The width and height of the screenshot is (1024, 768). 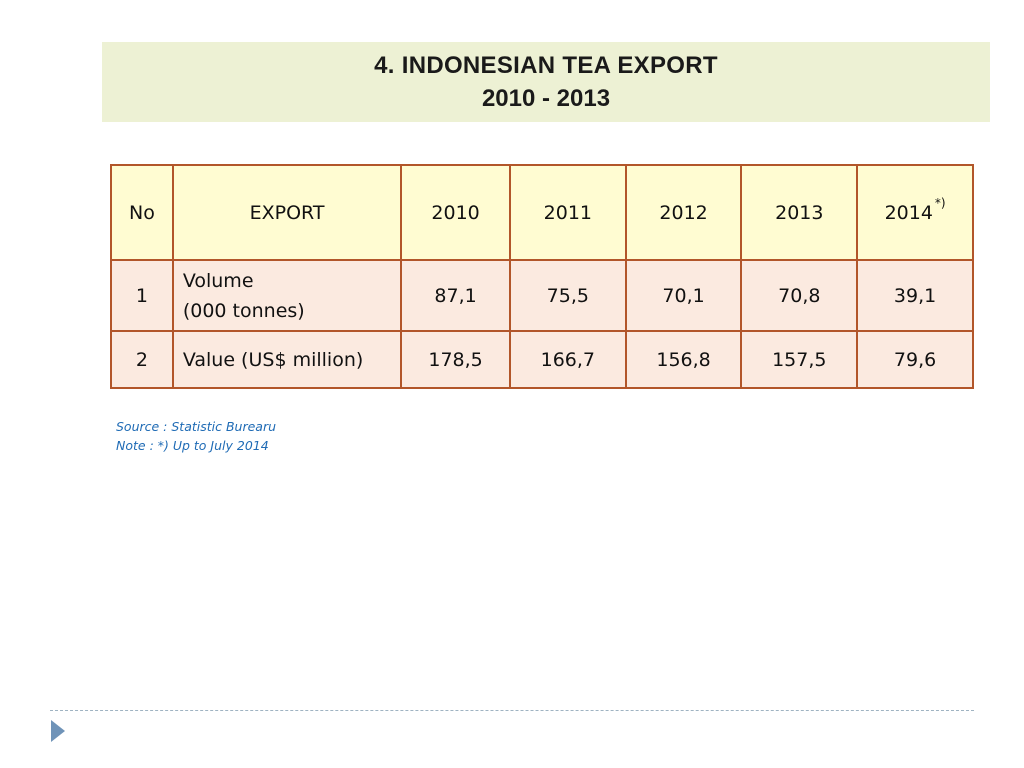 What do you see at coordinates (915, 359) in the screenshot?
I see `table-cell: 79,6` at bounding box center [915, 359].